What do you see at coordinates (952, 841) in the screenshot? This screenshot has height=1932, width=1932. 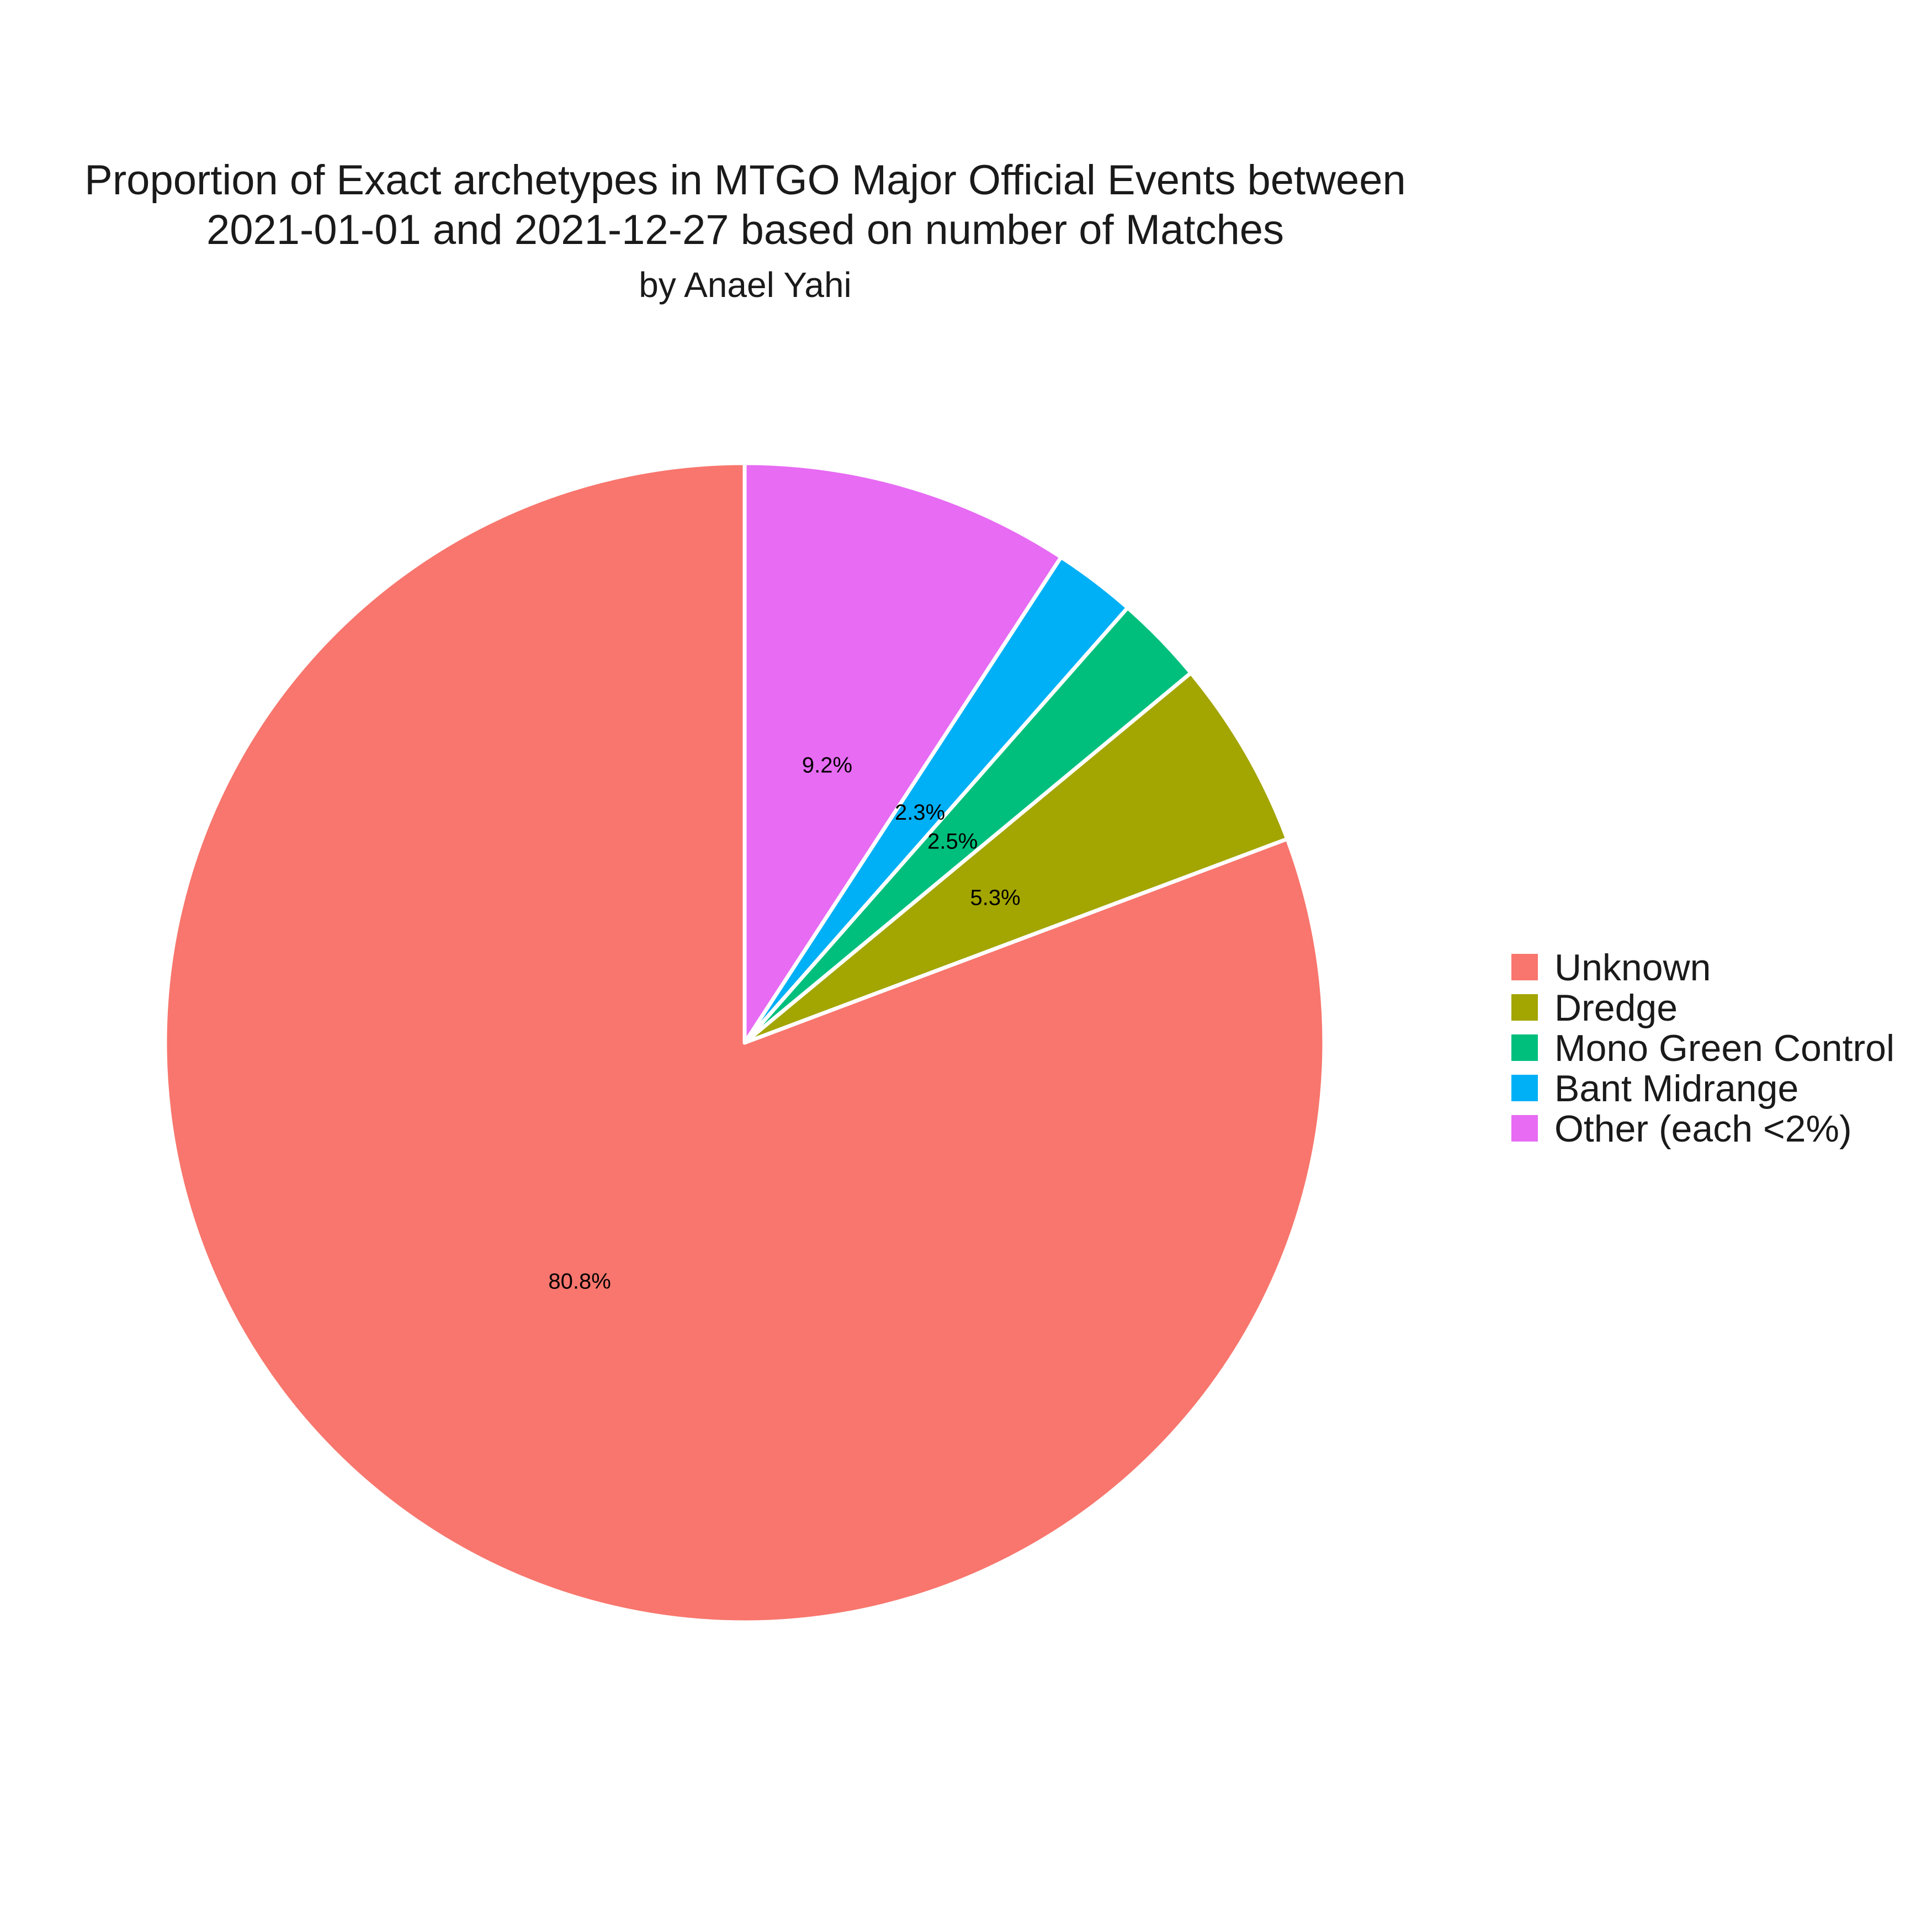 I see `slice-label-mono-green-control: 2.5%` at bounding box center [952, 841].